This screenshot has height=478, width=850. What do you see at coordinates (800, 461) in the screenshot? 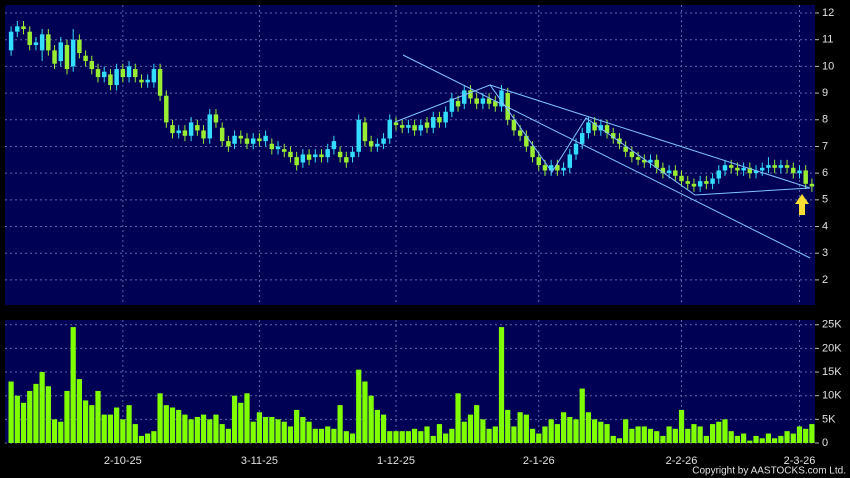
I see `x-tick-label: 2-3-26` at bounding box center [800, 461].